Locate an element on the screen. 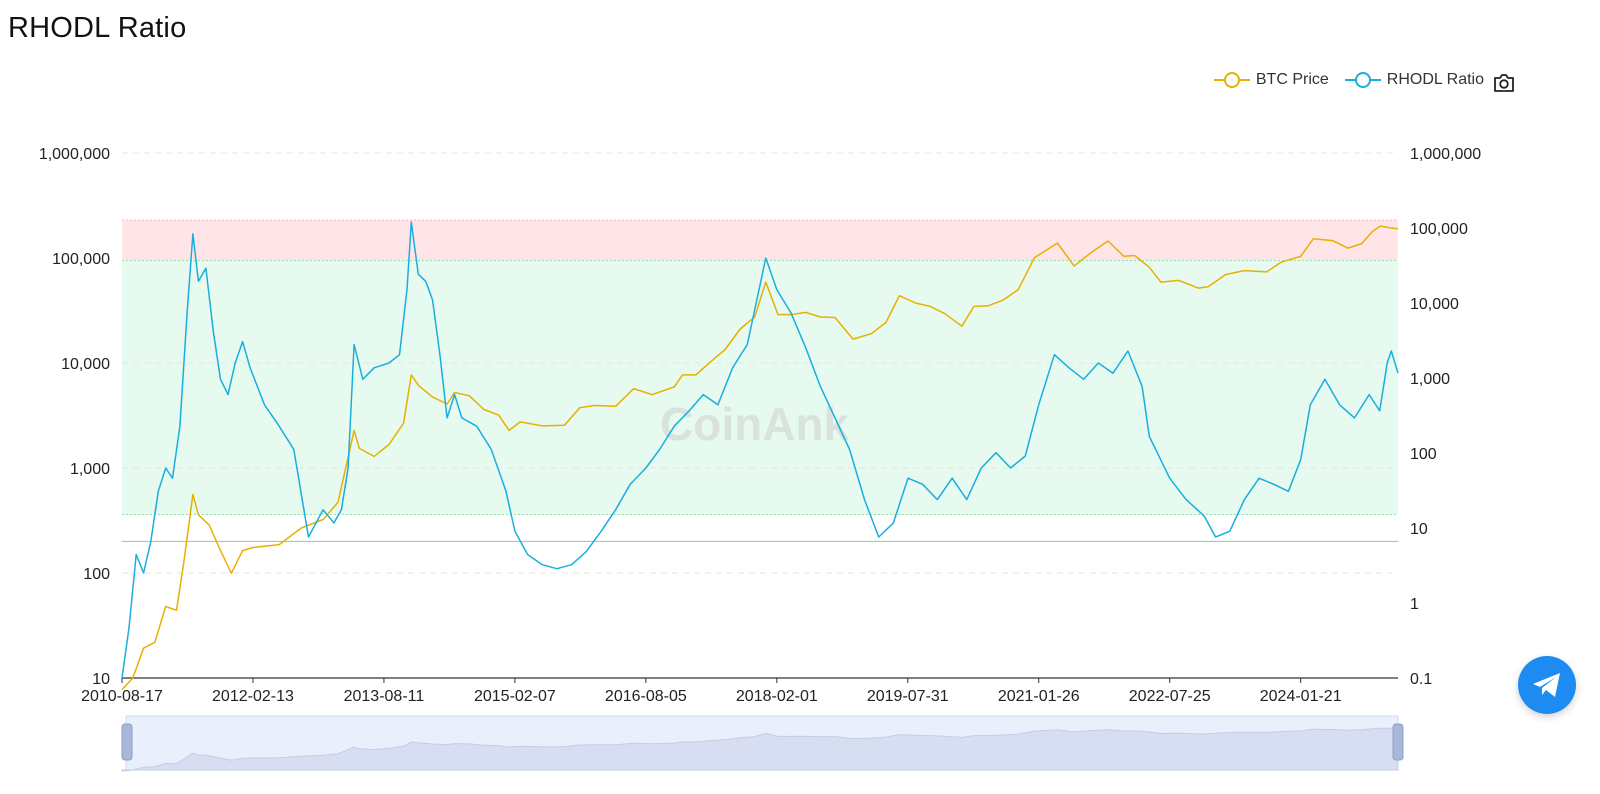  chart-legend: BTC Price RHODL Ratio is located at coordinates (1348, 80).